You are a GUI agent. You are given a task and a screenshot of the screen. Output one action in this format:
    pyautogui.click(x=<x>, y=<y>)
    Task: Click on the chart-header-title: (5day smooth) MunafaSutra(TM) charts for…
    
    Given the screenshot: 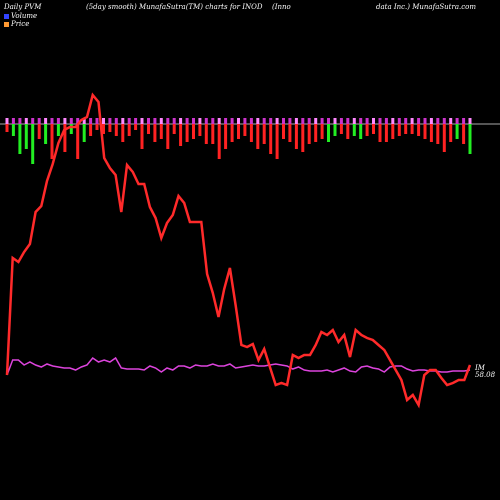 What is the action you would take?
    pyautogui.click(x=174, y=7)
    